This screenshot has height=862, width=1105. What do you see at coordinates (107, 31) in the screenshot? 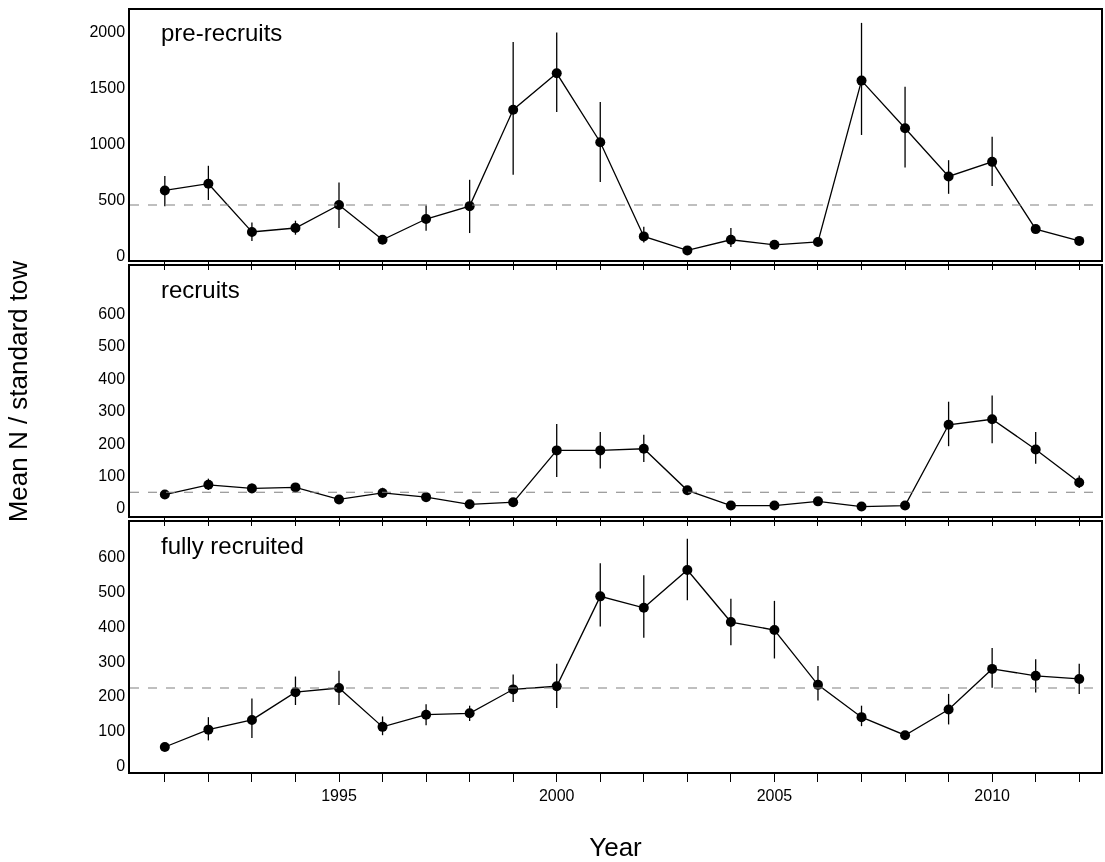
I see `y-tick-label: 2000` at bounding box center [107, 31].